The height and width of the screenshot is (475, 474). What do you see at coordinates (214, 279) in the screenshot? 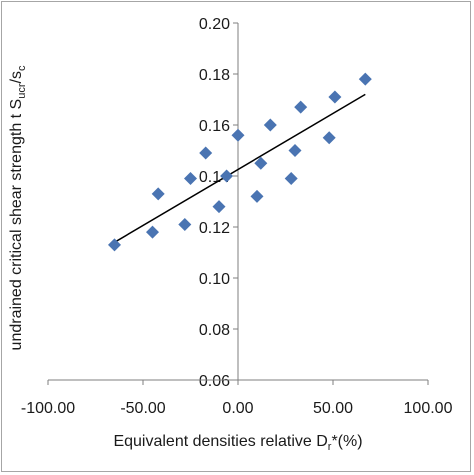
I see `y-tick-label: 0.10` at bounding box center [214, 279].